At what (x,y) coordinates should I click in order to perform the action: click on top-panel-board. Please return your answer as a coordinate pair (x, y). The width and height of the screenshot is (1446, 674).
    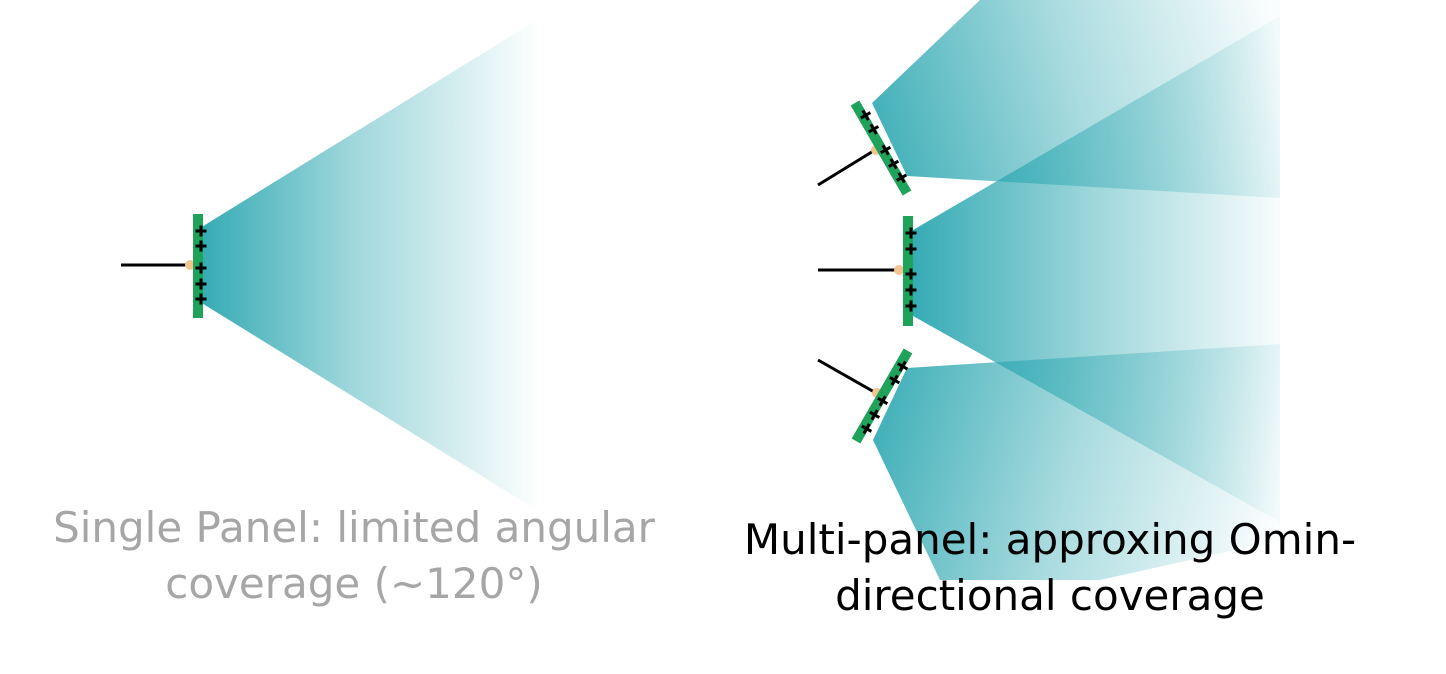
    Looking at the image, I should click on (881, 148).